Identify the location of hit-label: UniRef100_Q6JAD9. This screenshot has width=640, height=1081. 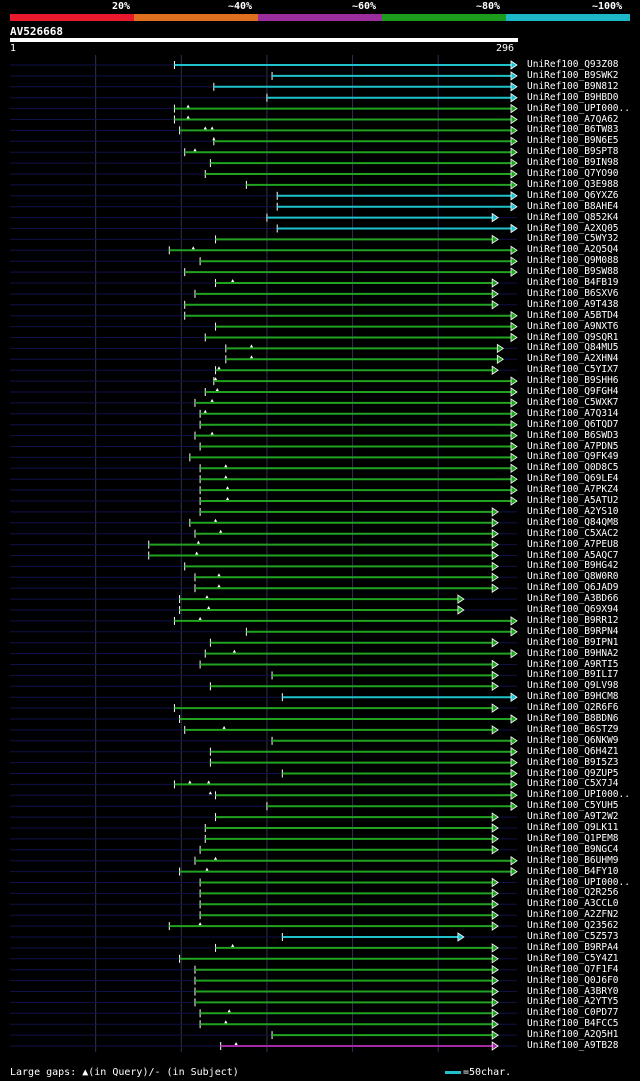
(573, 588).